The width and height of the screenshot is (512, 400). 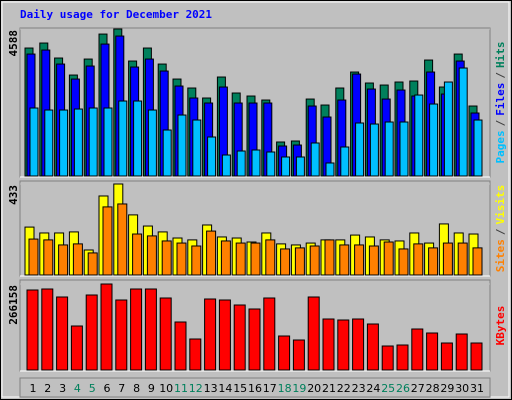 I want to click on x-tick-label: 25, so click(x=388, y=388).